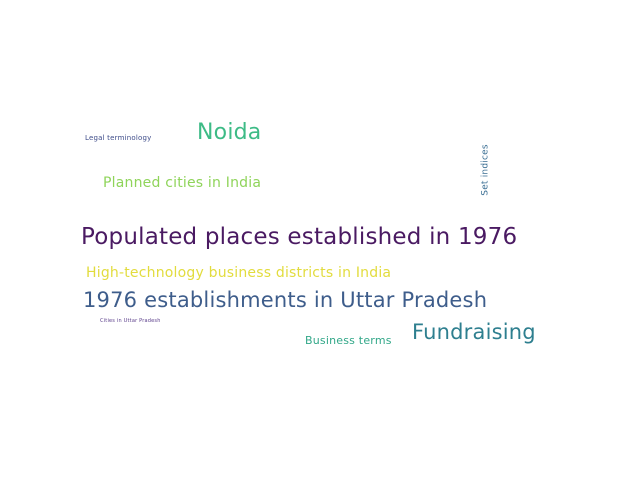  Describe the element at coordinates (130, 321) in the screenshot. I see `word-cities-uttar-pradesh: Cities in Uttar Pradesh` at that location.